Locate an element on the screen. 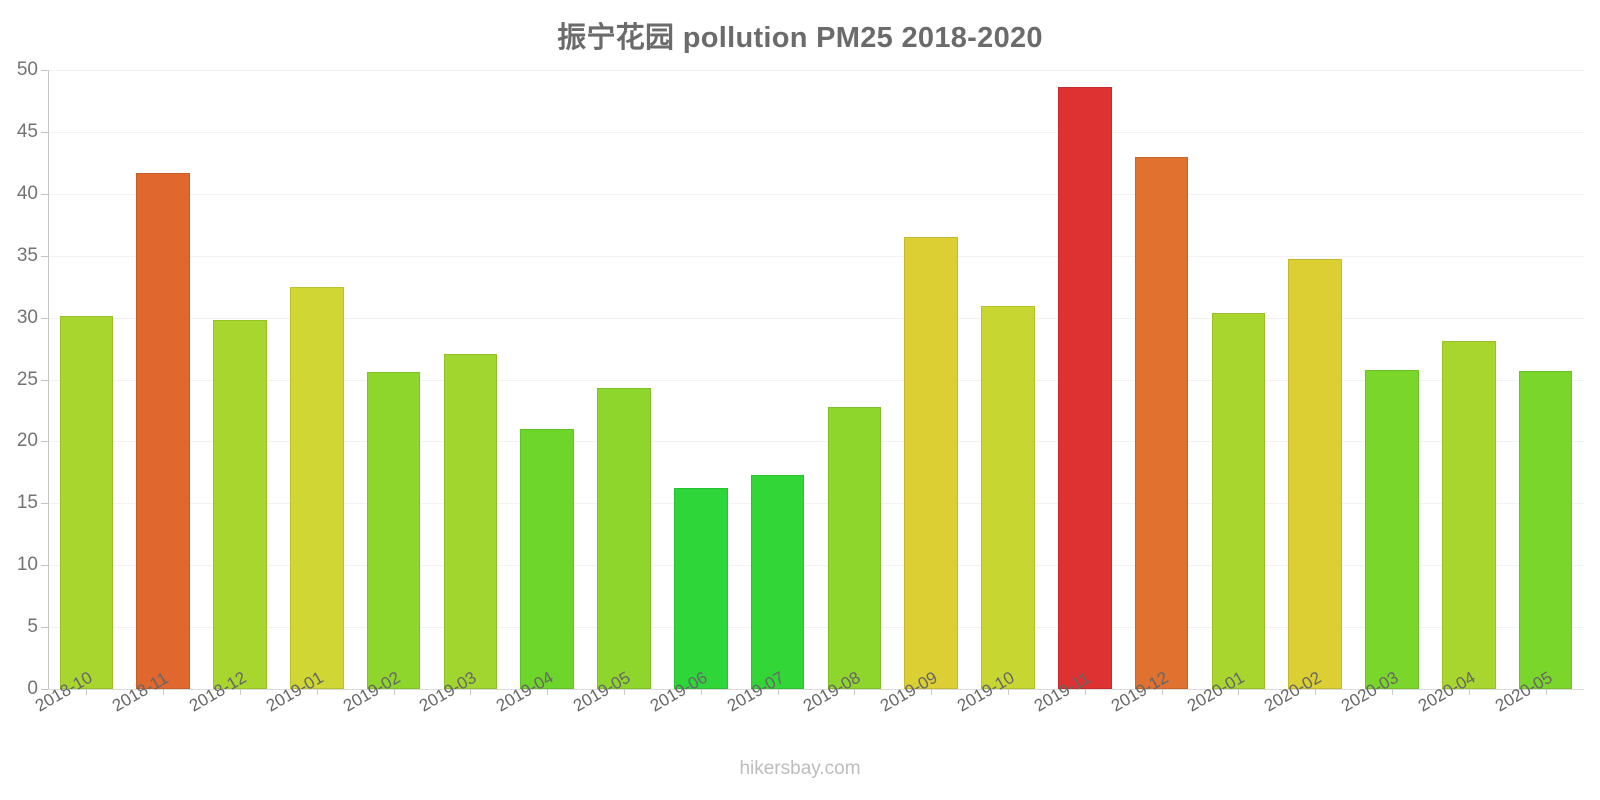 The height and width of the screenshot is (800, 1600). y-axis-tick-label: 0 is located at coordinates (32, 688).